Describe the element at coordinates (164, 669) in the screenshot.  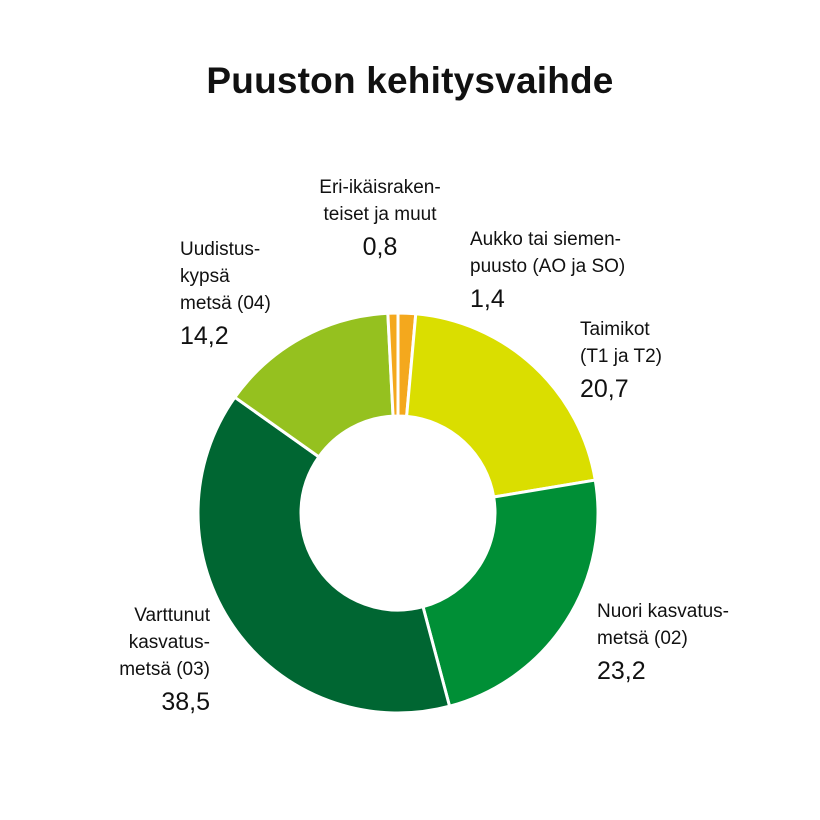
I see `label-line: metsä (03)` at that location.